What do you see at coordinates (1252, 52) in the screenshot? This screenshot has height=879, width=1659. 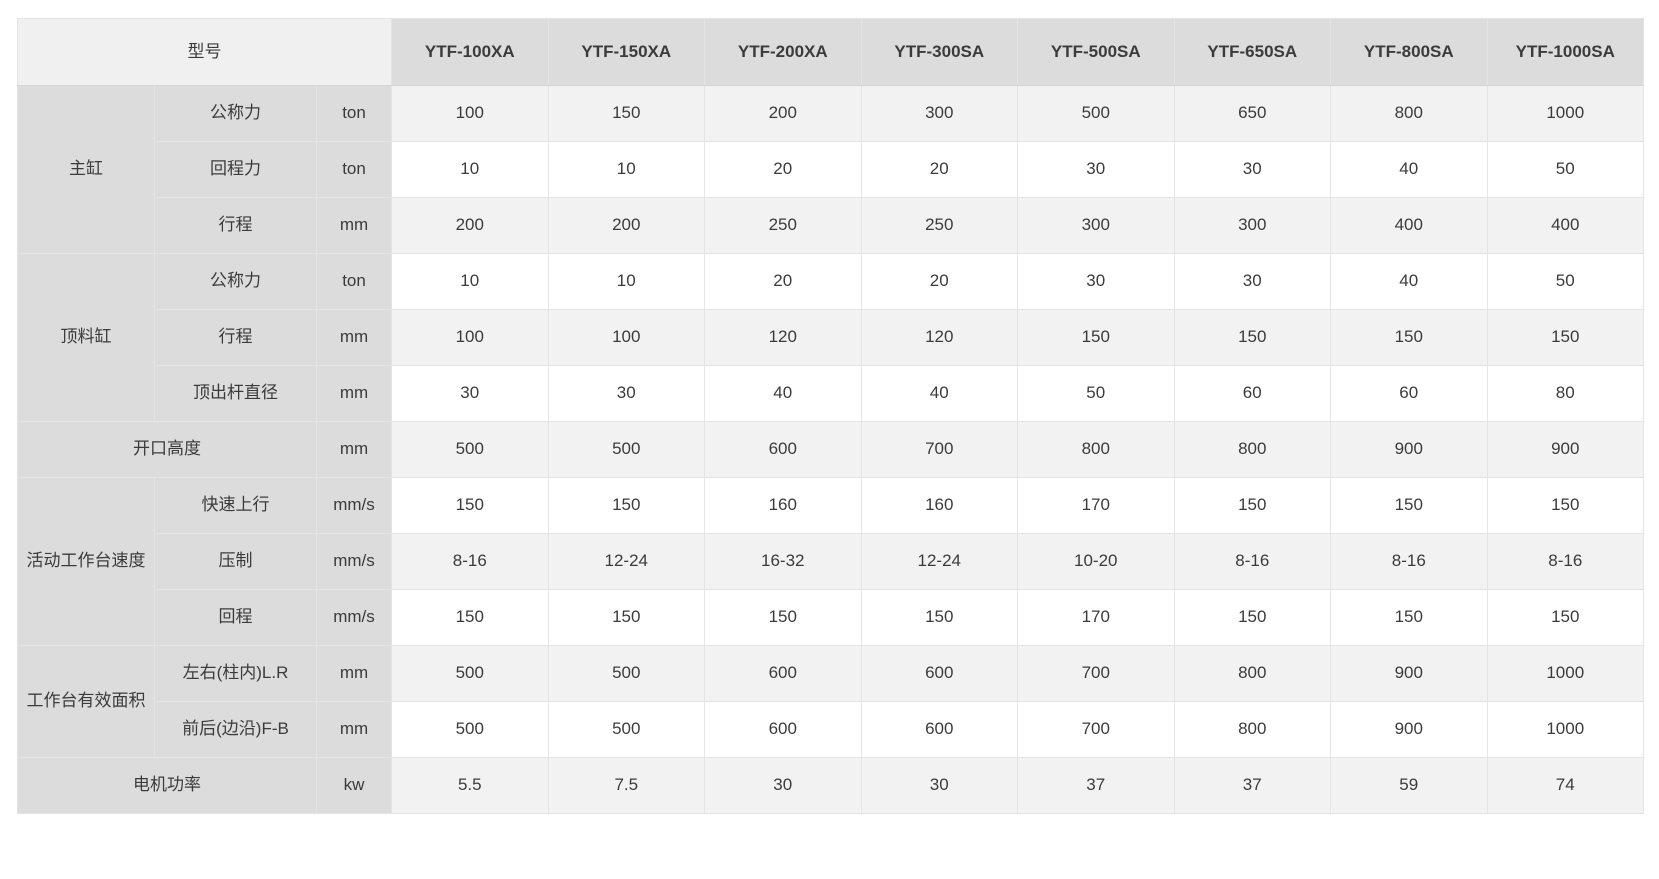 I see `model-column-header: YTF-650SA` at bounding box center [1252, 52].